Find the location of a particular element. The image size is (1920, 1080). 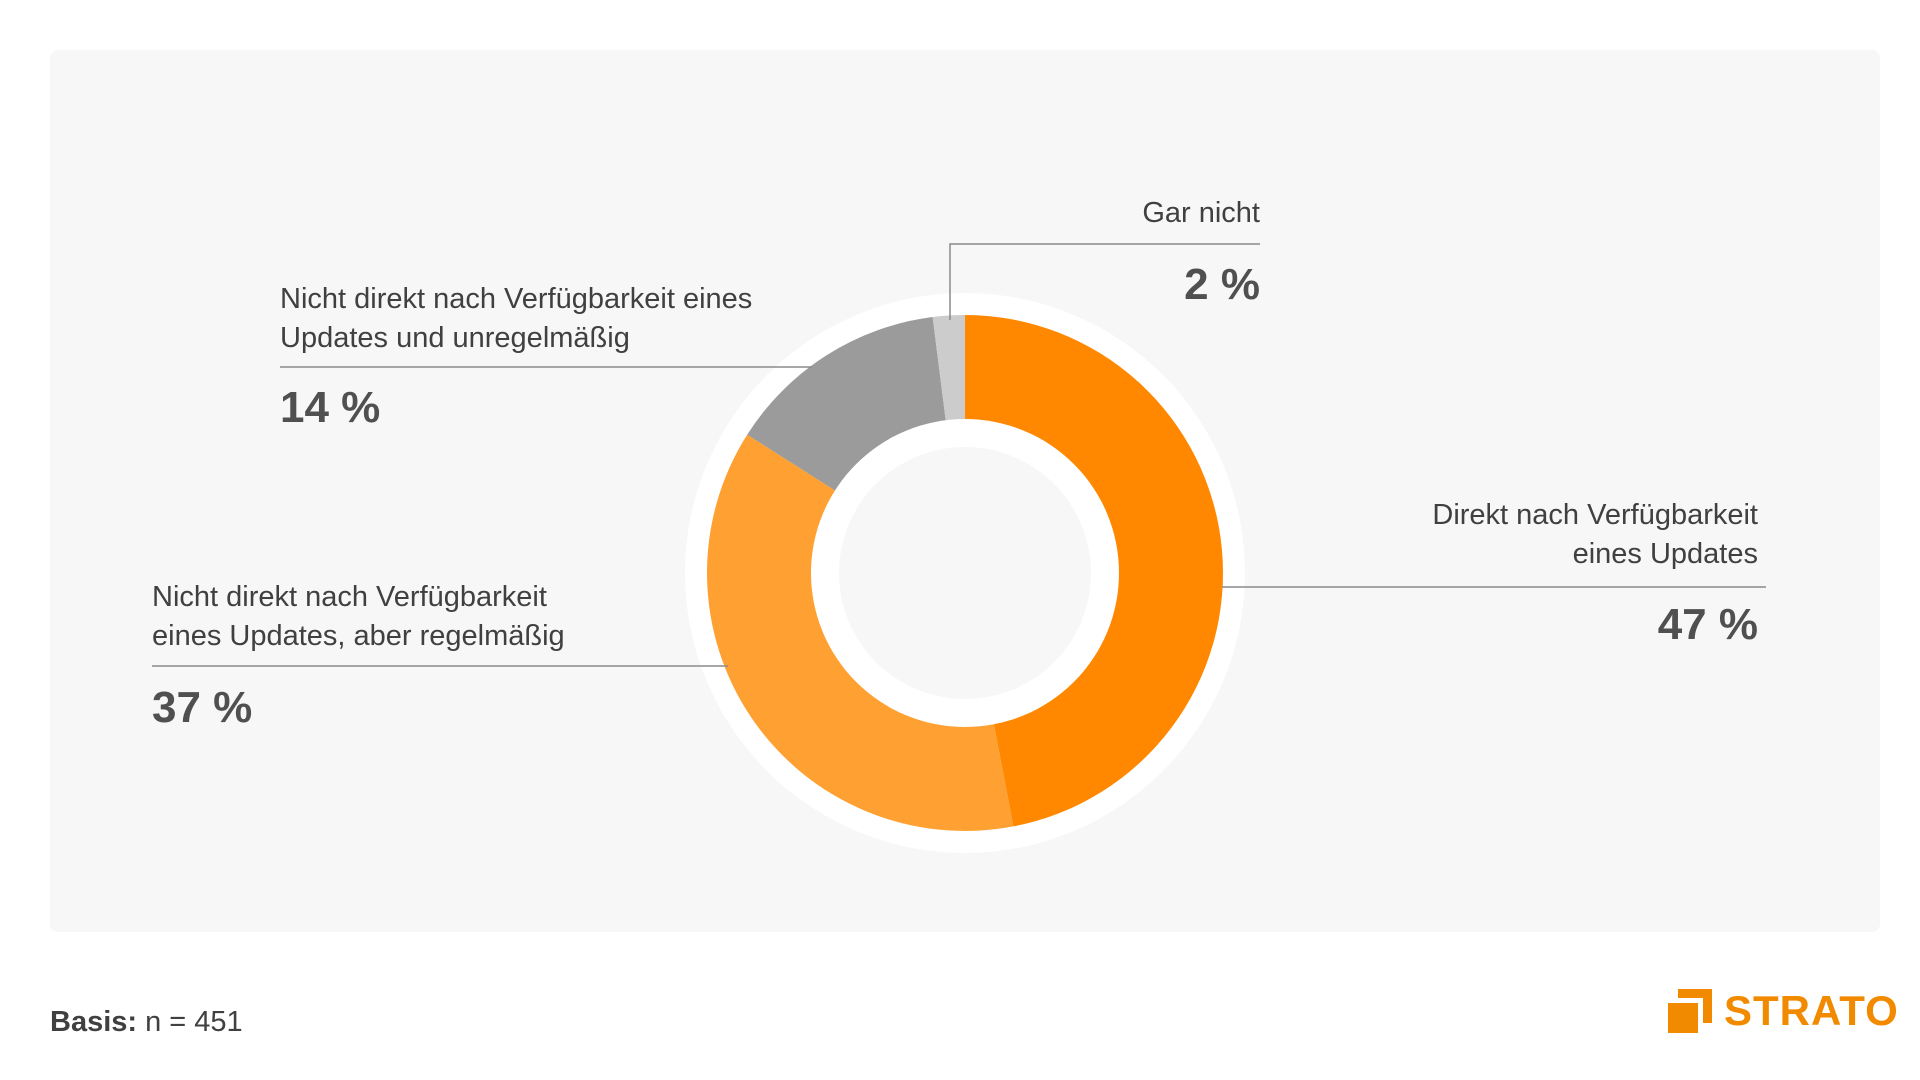

label-unregelmaessig-line2: Updates und unregelmäßig is located at coordinates (455, 338).